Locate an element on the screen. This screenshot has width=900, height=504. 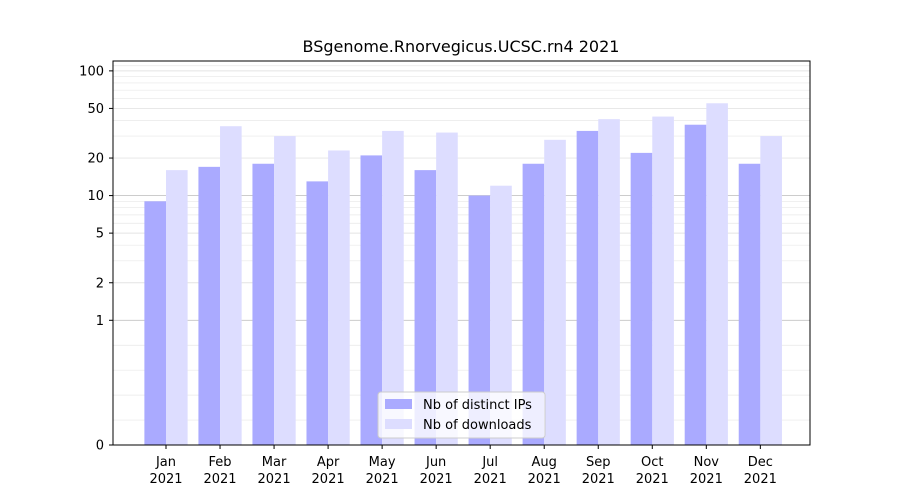
x-tick-label-month: Apr is located at coordinates (328, 462).